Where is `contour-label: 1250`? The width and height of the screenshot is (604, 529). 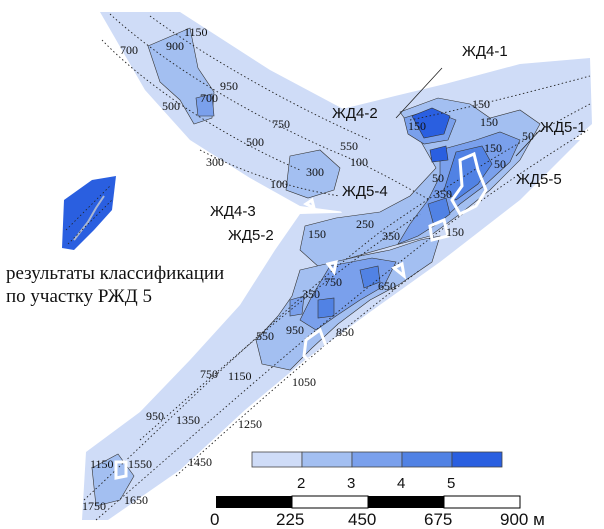
contour-label: 1250 is located at coordinates (250, 424).